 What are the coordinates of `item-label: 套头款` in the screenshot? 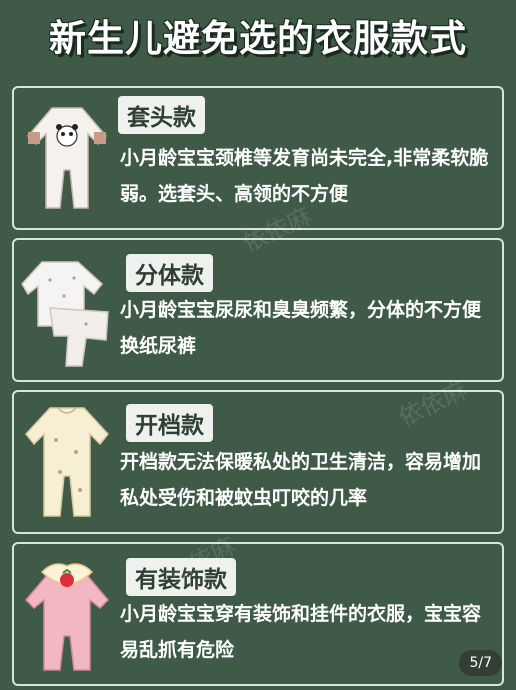 It's located at (161, 115).